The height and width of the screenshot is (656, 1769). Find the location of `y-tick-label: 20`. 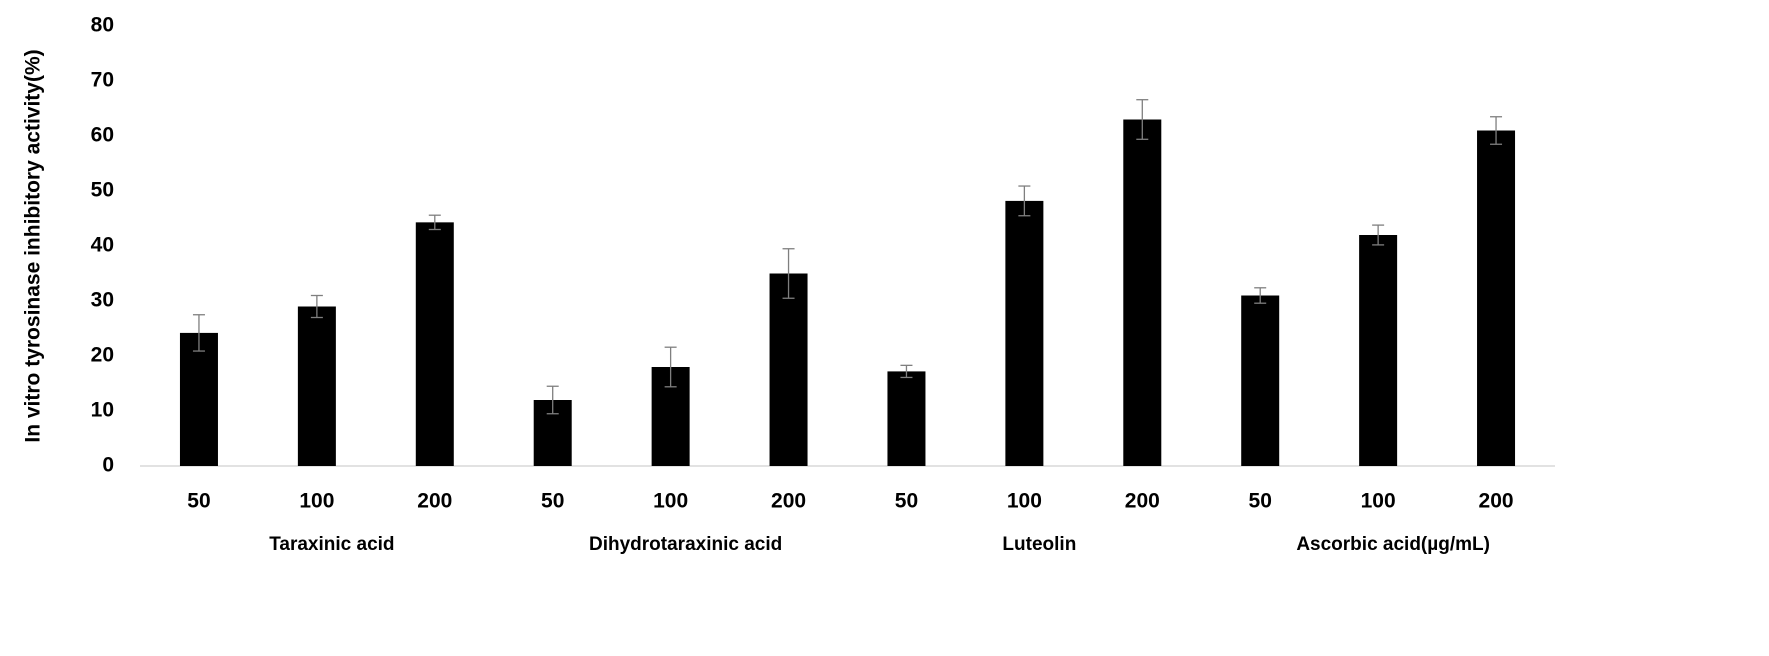

y-tick-label: 20 is located at coordinates (102, 355).